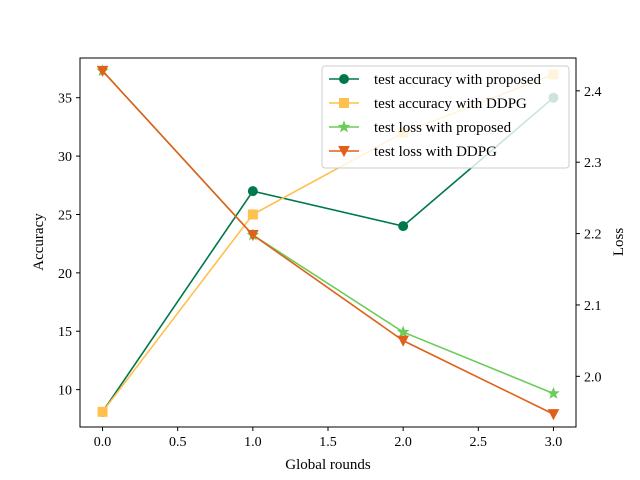  Describe the element at coordinates (65, 391) in the screenshot. I see `left-y-tick-label: 10` at that location.